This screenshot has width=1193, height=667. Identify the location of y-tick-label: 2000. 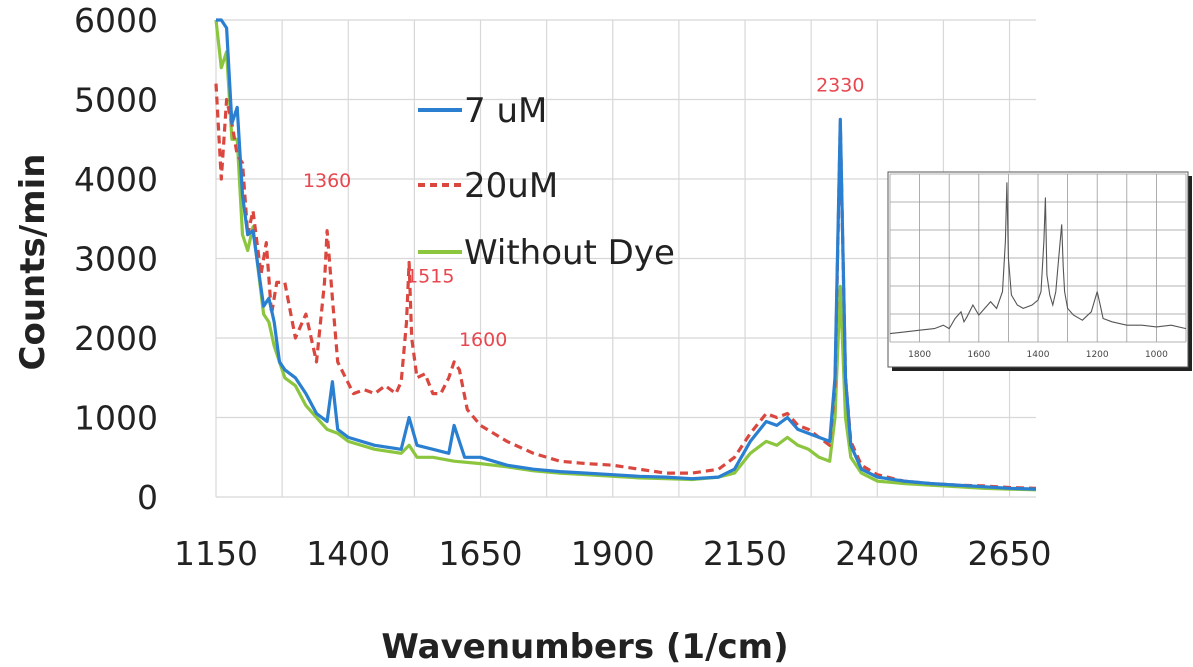
(116, 338).